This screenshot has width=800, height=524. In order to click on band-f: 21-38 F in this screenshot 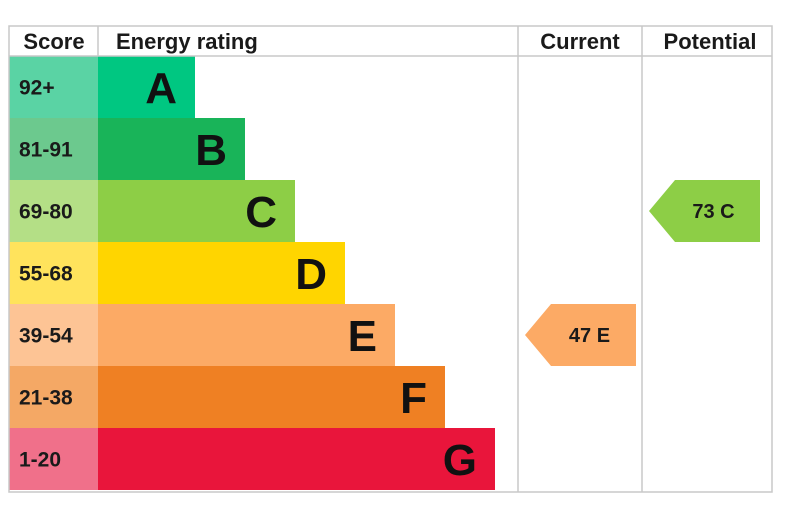, I will do `click(227, 397)`.